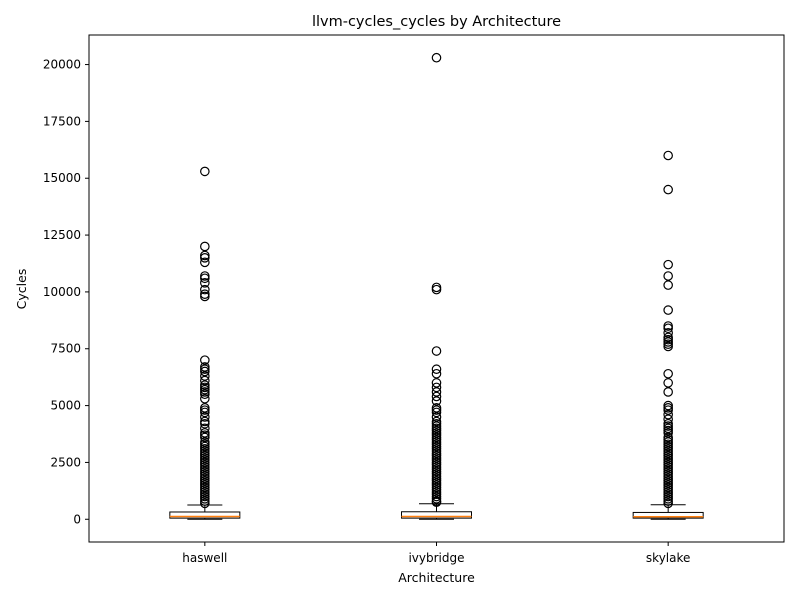 The height and width of the screenshot is (600, 800). Describe the element at coordinates (436, 577) in the screenshot. I see `x-axis-label: Architecture` at that location.